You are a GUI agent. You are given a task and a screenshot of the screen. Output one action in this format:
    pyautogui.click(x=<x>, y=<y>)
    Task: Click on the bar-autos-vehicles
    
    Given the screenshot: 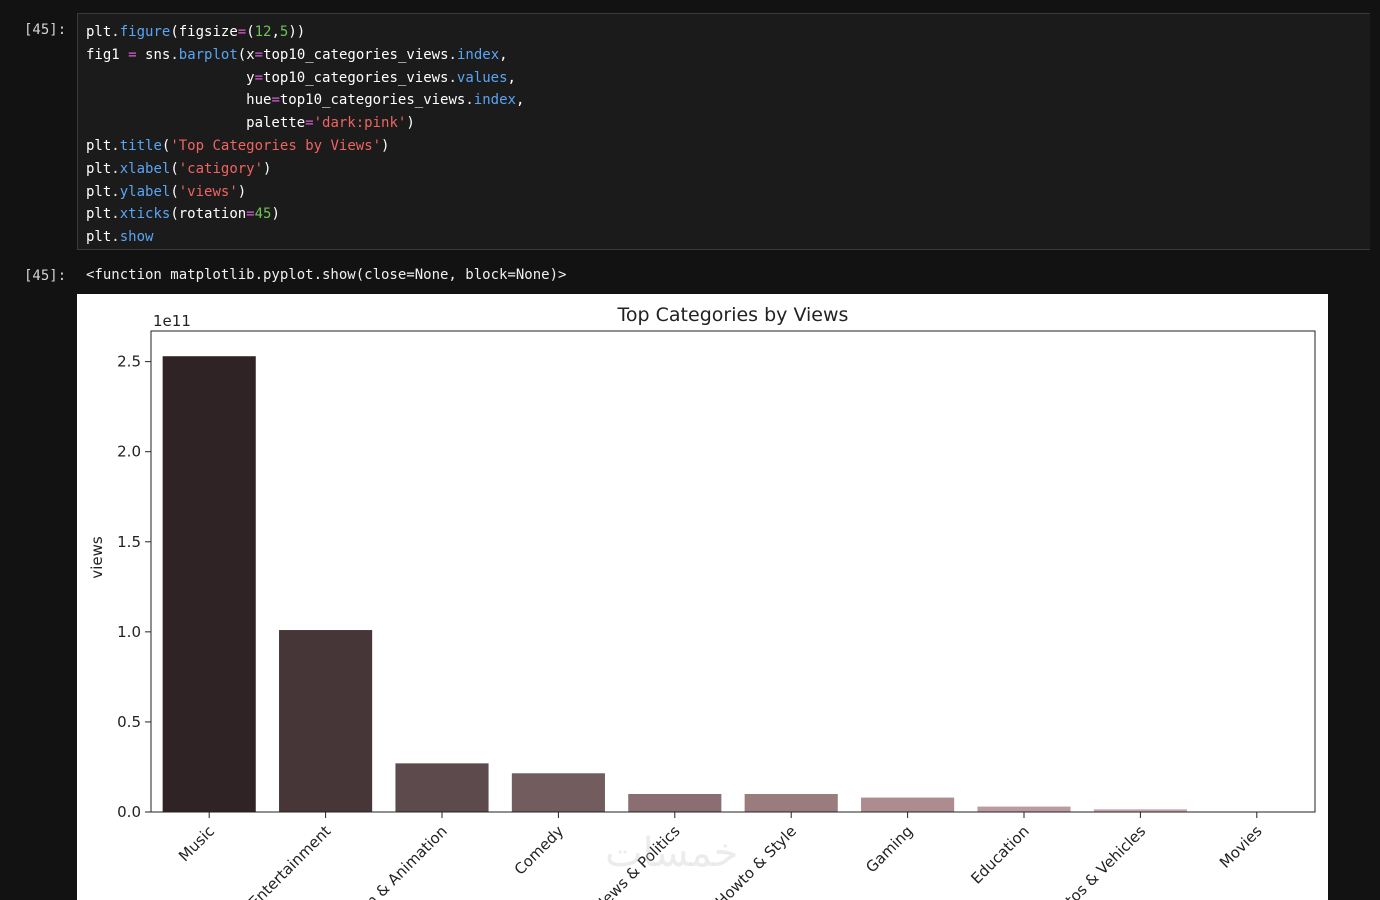 What is the action you would take?
    pyautogui.click(x=1140, y=810)
    